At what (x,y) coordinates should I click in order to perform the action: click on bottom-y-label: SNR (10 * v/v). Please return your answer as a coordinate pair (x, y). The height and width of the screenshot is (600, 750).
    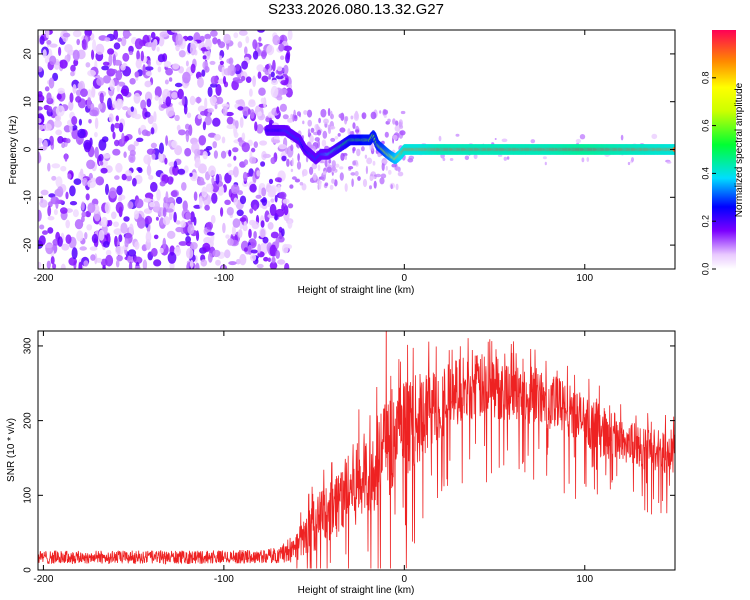
    Looking at the image, I should click on (11, 450).